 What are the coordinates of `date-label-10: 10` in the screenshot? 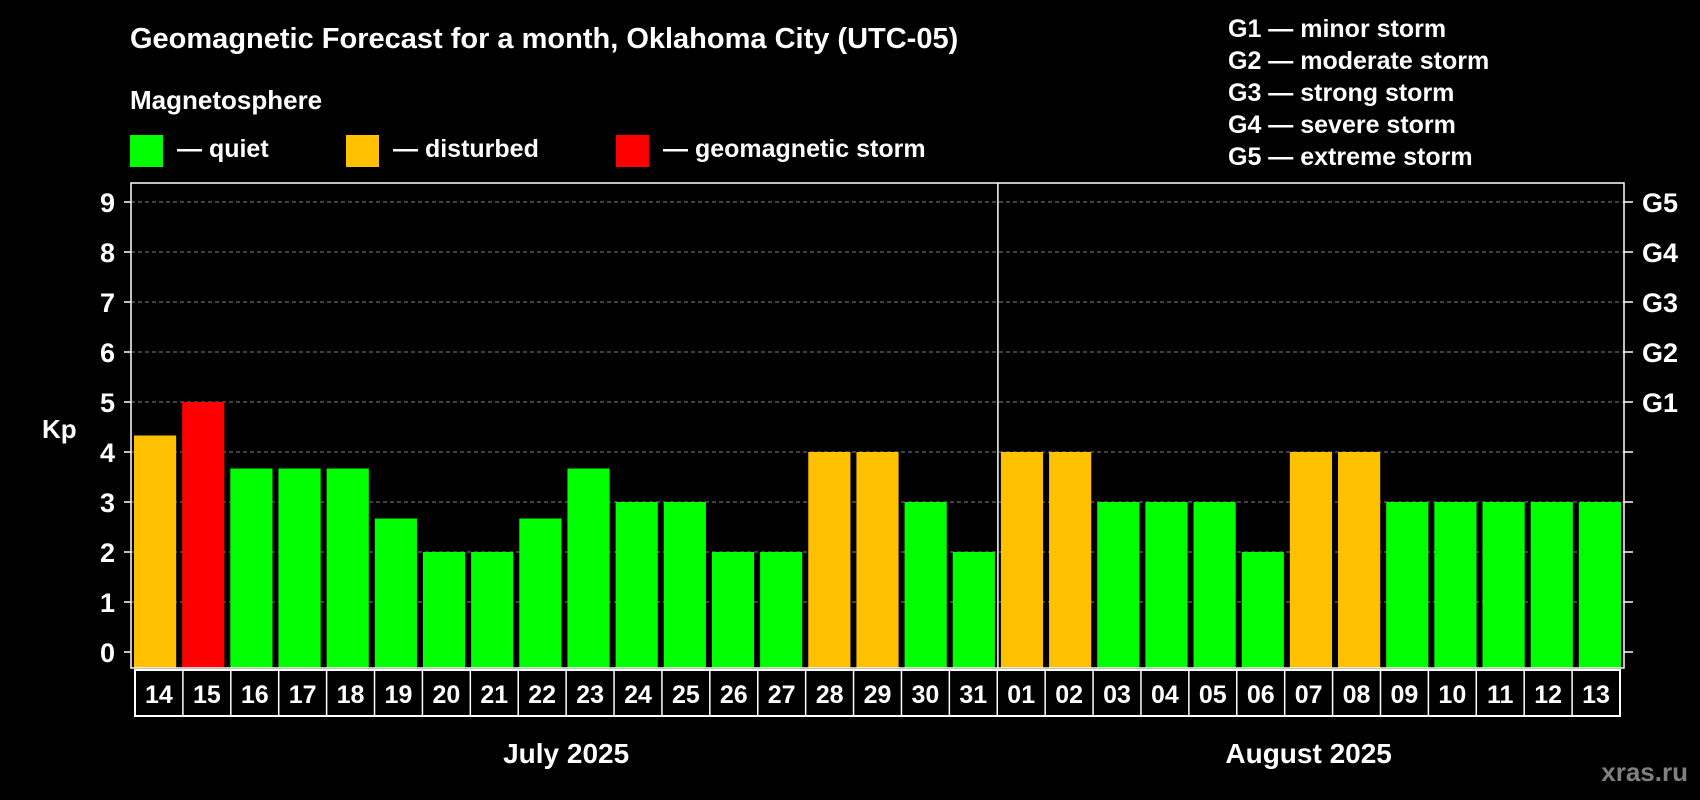 It's located at (1452, 695).